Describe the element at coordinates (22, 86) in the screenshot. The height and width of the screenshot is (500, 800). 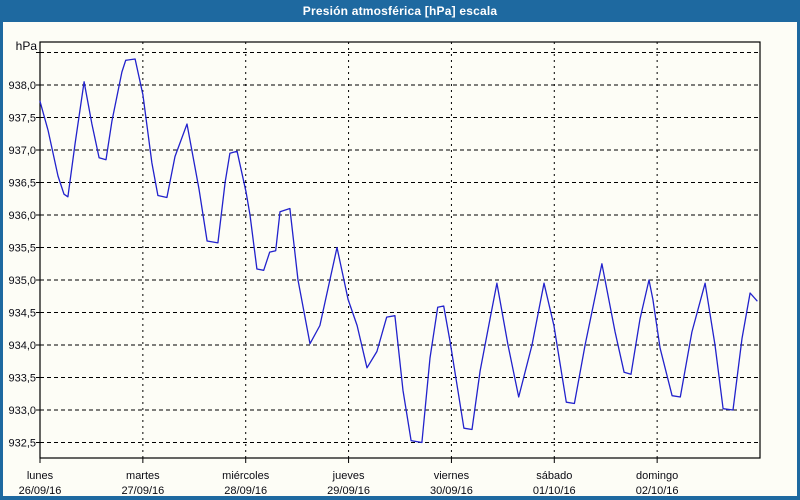
I see `y-tick-label: 938,0` at that location.